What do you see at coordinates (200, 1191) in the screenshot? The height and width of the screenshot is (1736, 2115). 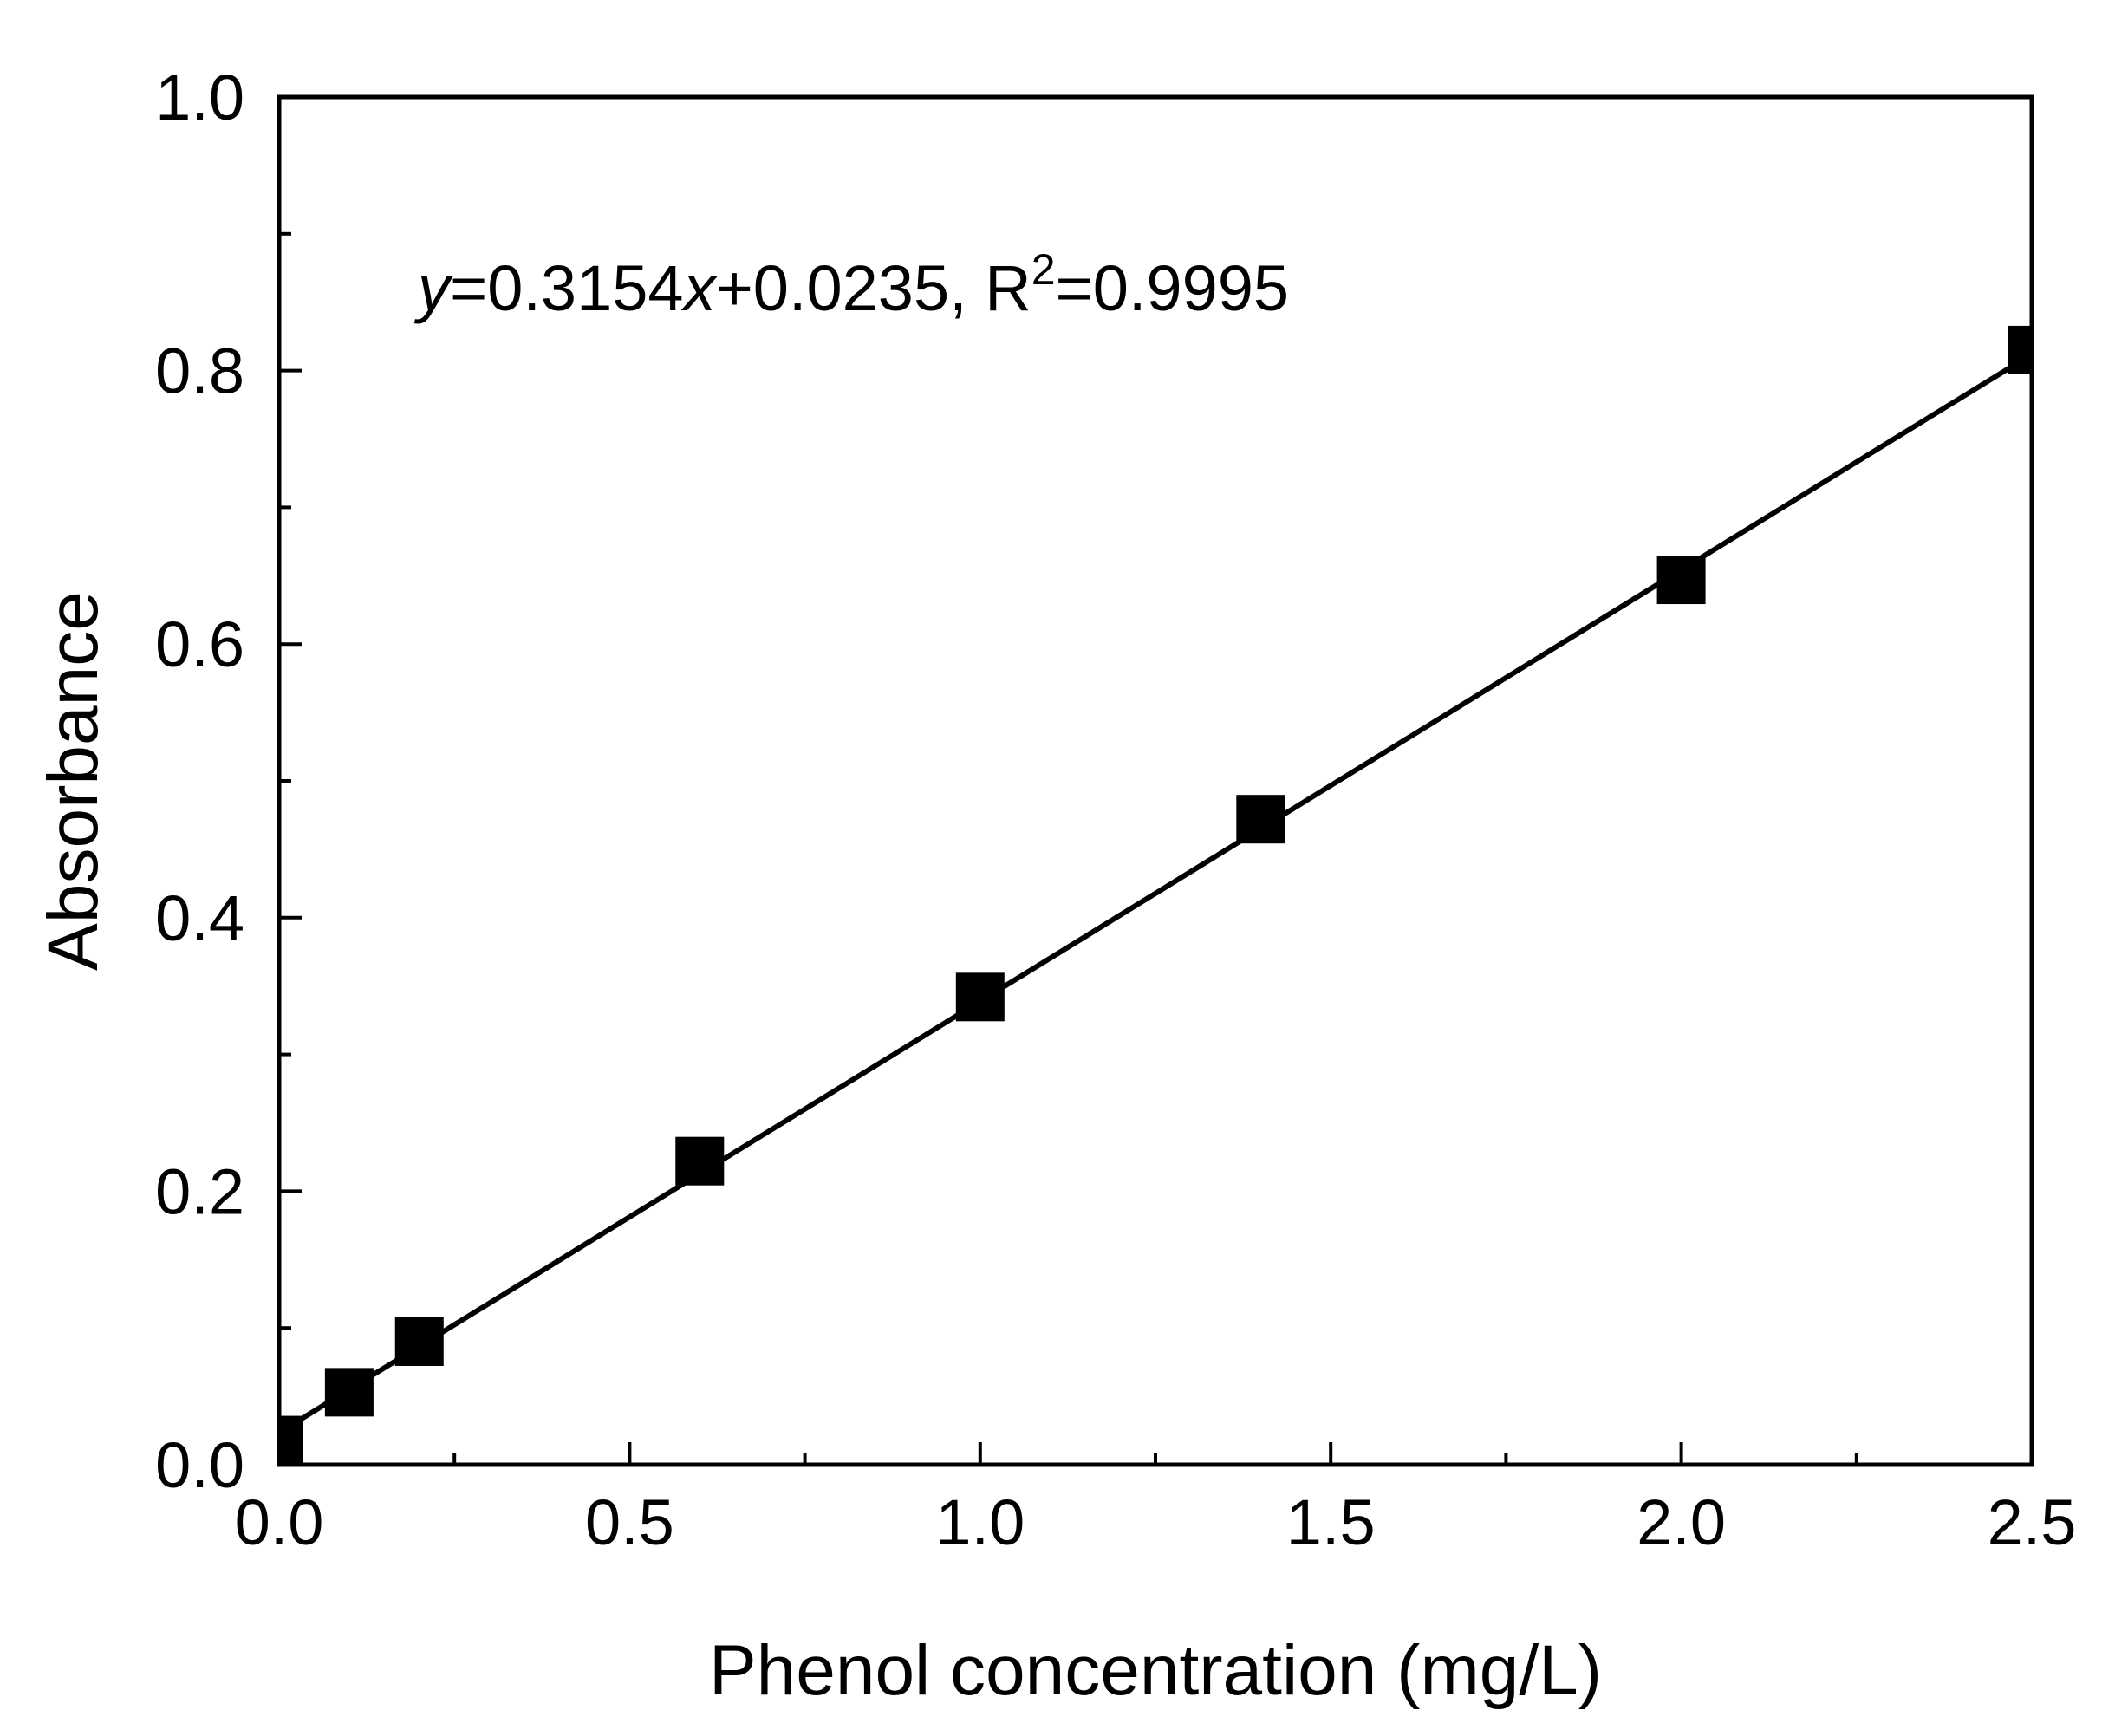 I see `y-tick-label: 0.2` at bounding box center [200, 1191].